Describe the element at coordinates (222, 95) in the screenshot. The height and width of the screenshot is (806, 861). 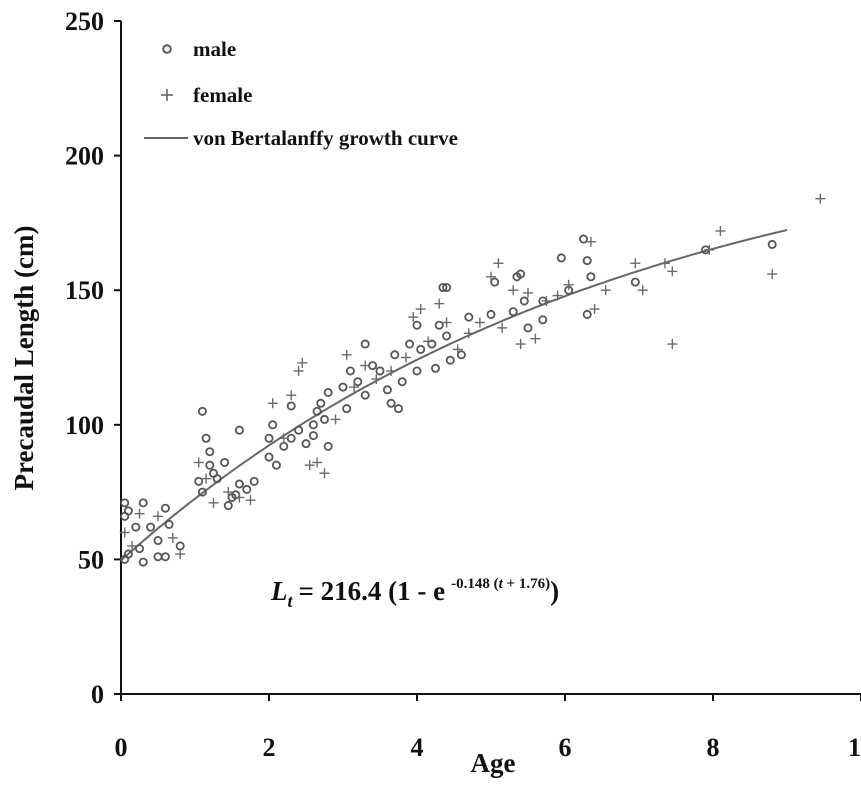
I see `legend-female-label: female` at that location.